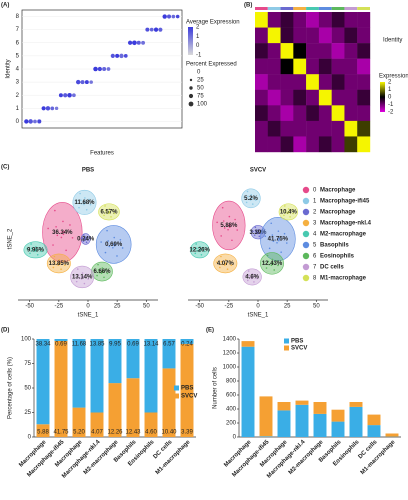  What do you see at coordinates (169, 433) in the screenshot?
I see `value-label: 10.40` at bounding box center [169, 433].